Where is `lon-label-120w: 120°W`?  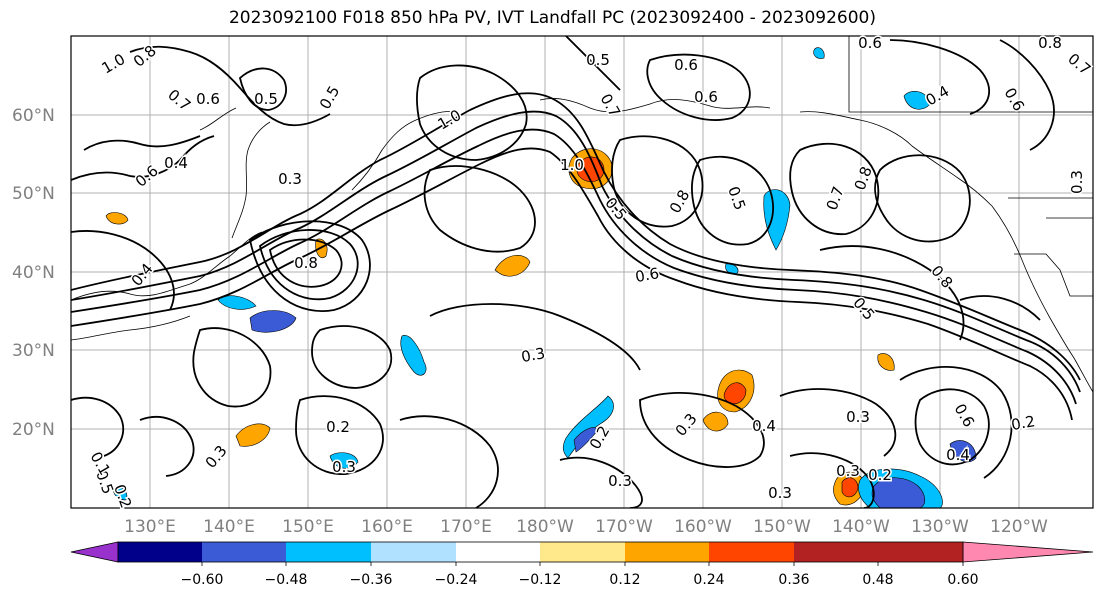
lon-label-120w: 120°W is located at coordinates (1019, 527).